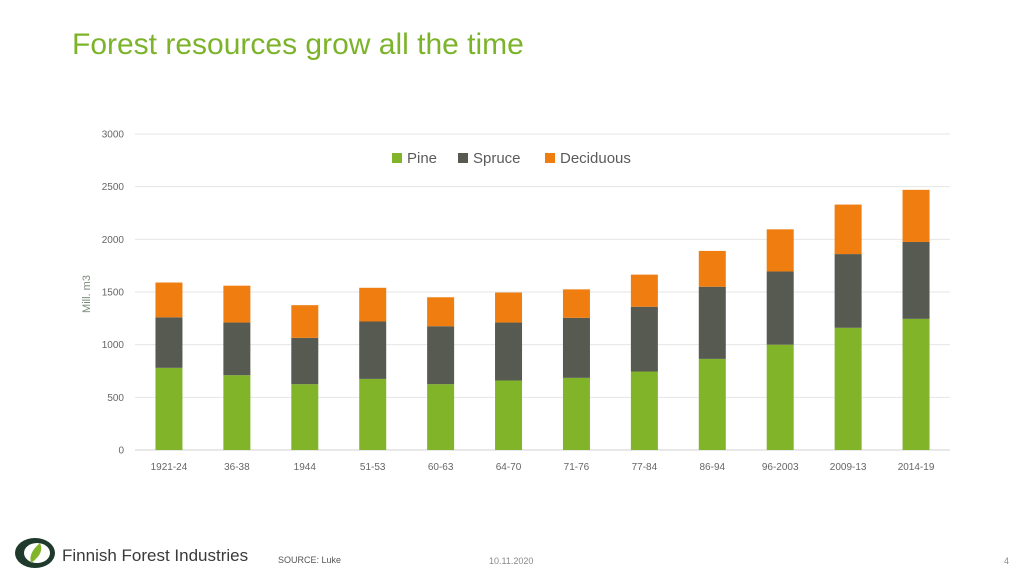  Describe the element at coordinates (113, 135) in the screenshot. I see `y-tick-label: 3000` at that location.